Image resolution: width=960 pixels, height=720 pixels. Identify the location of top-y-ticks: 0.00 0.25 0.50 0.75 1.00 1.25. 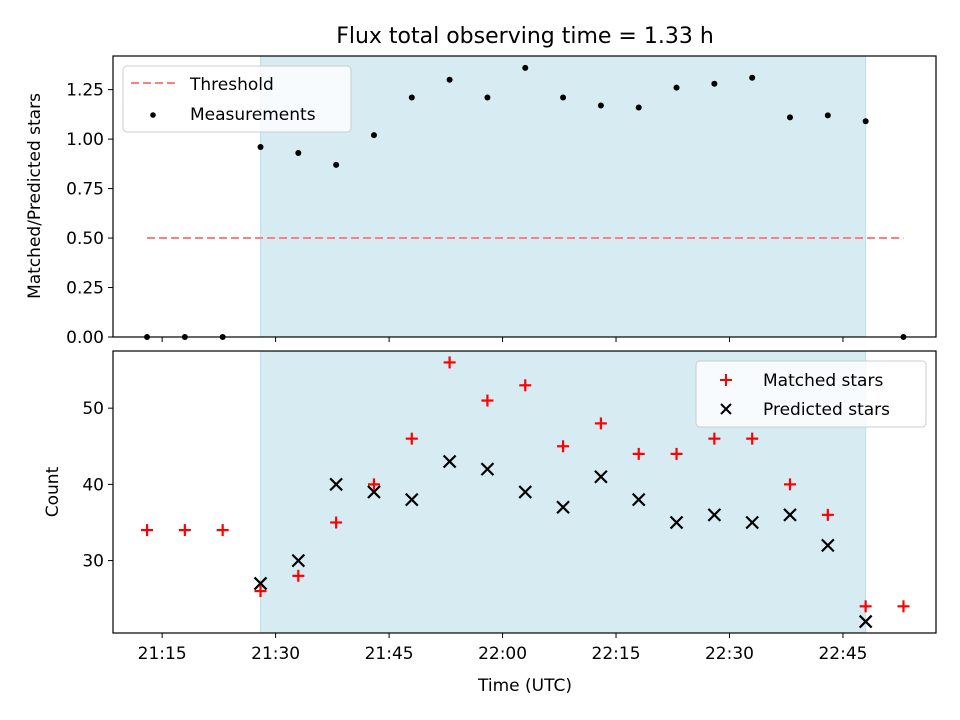
(89, 214).